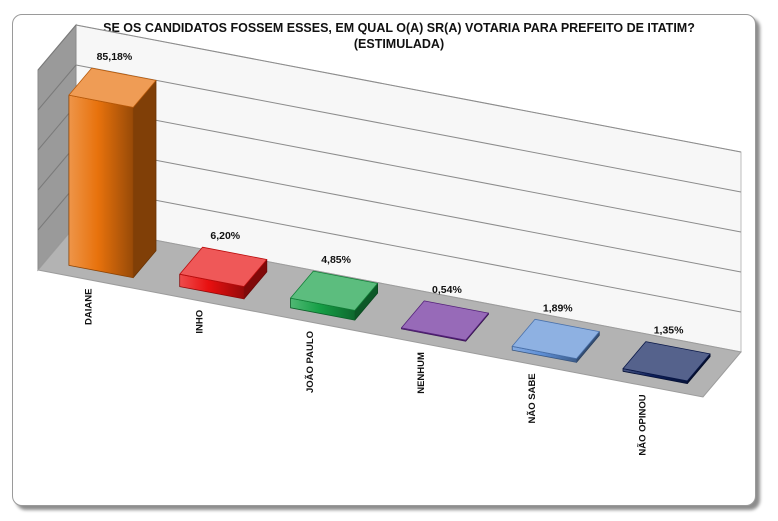  Describe the element at coordinates (558, 308) in the screenshot. I see `value-label: 1,89%` at that location.